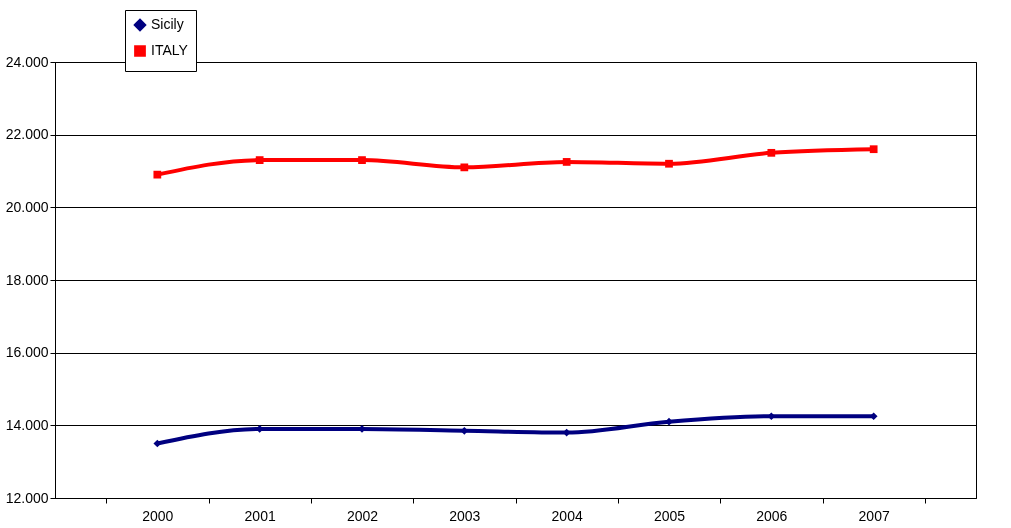 This screenshot has width=1011, height=528. What do you see at coordinates (27, 424) in the screenshot?
I see `y-tick-label: 14.000` at bounding box center [27, 424].